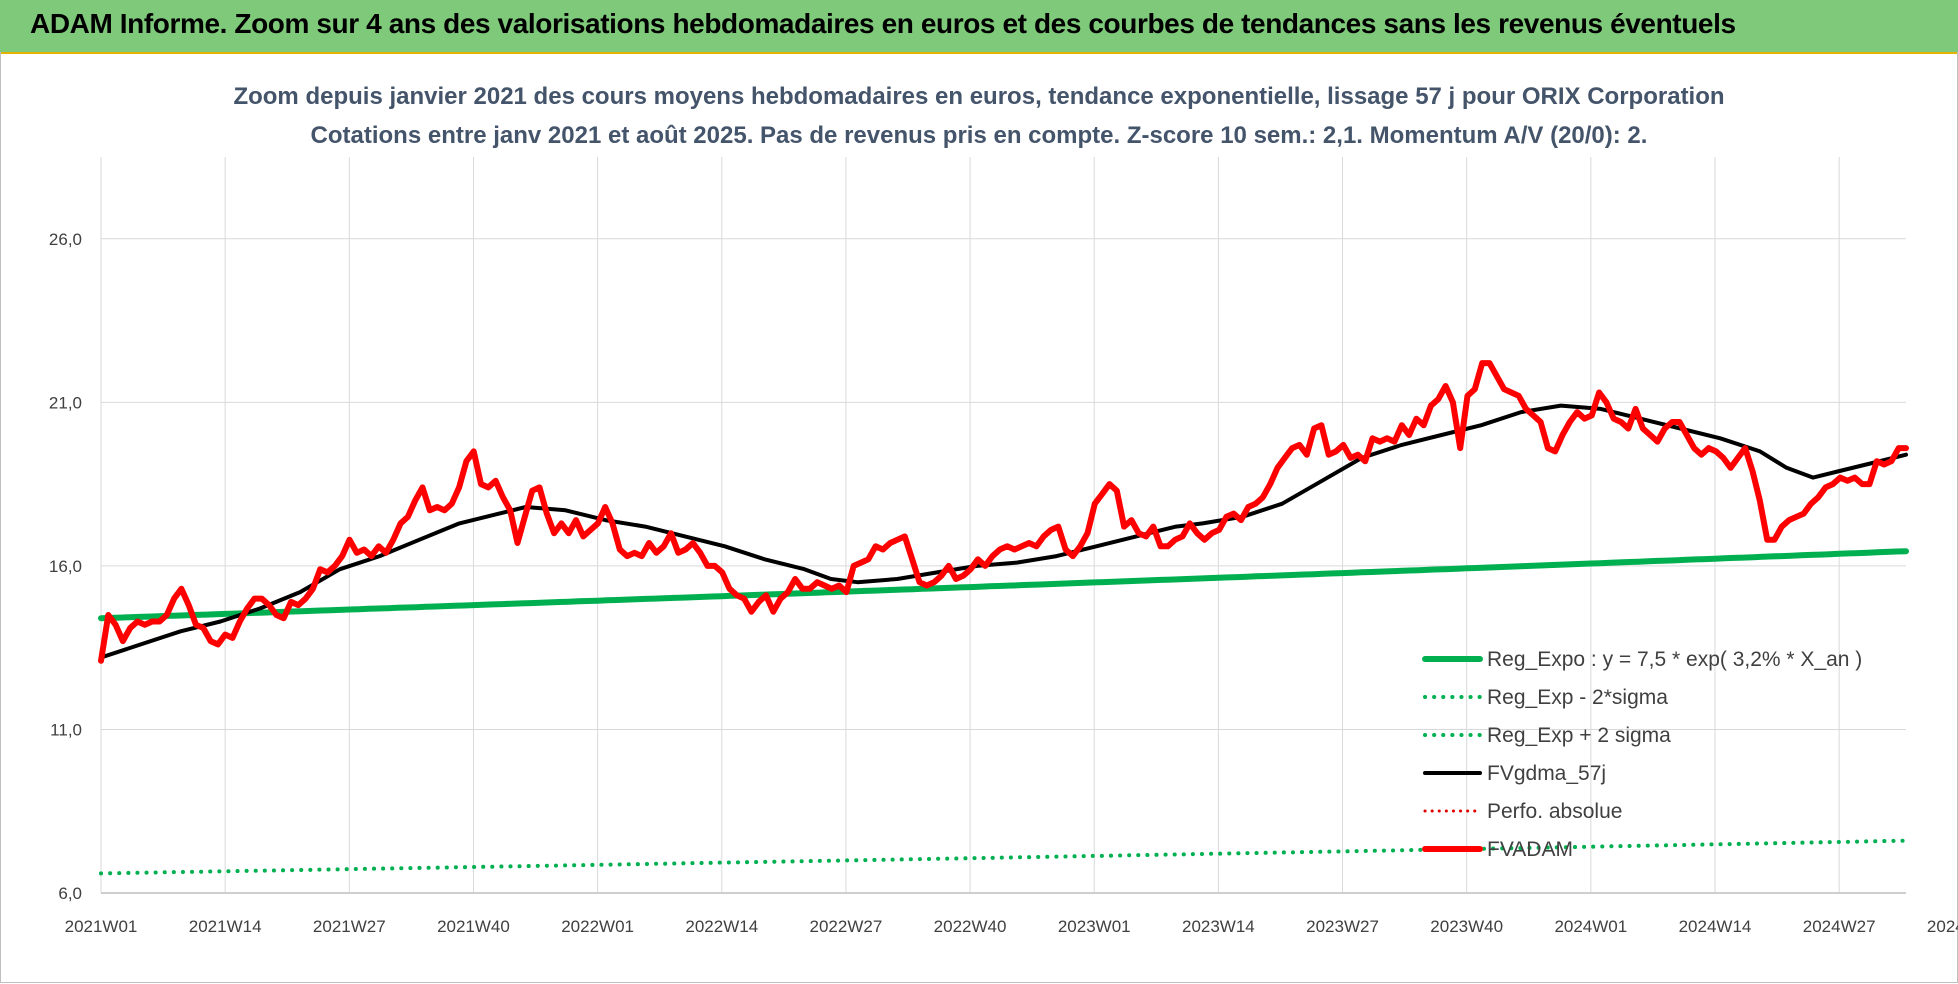 This screenshot has height=984, width=1958. Describe the element at coordinates (1546, 773) in the screenshot. I see `legend-label: FVgdma_57j` at that location.